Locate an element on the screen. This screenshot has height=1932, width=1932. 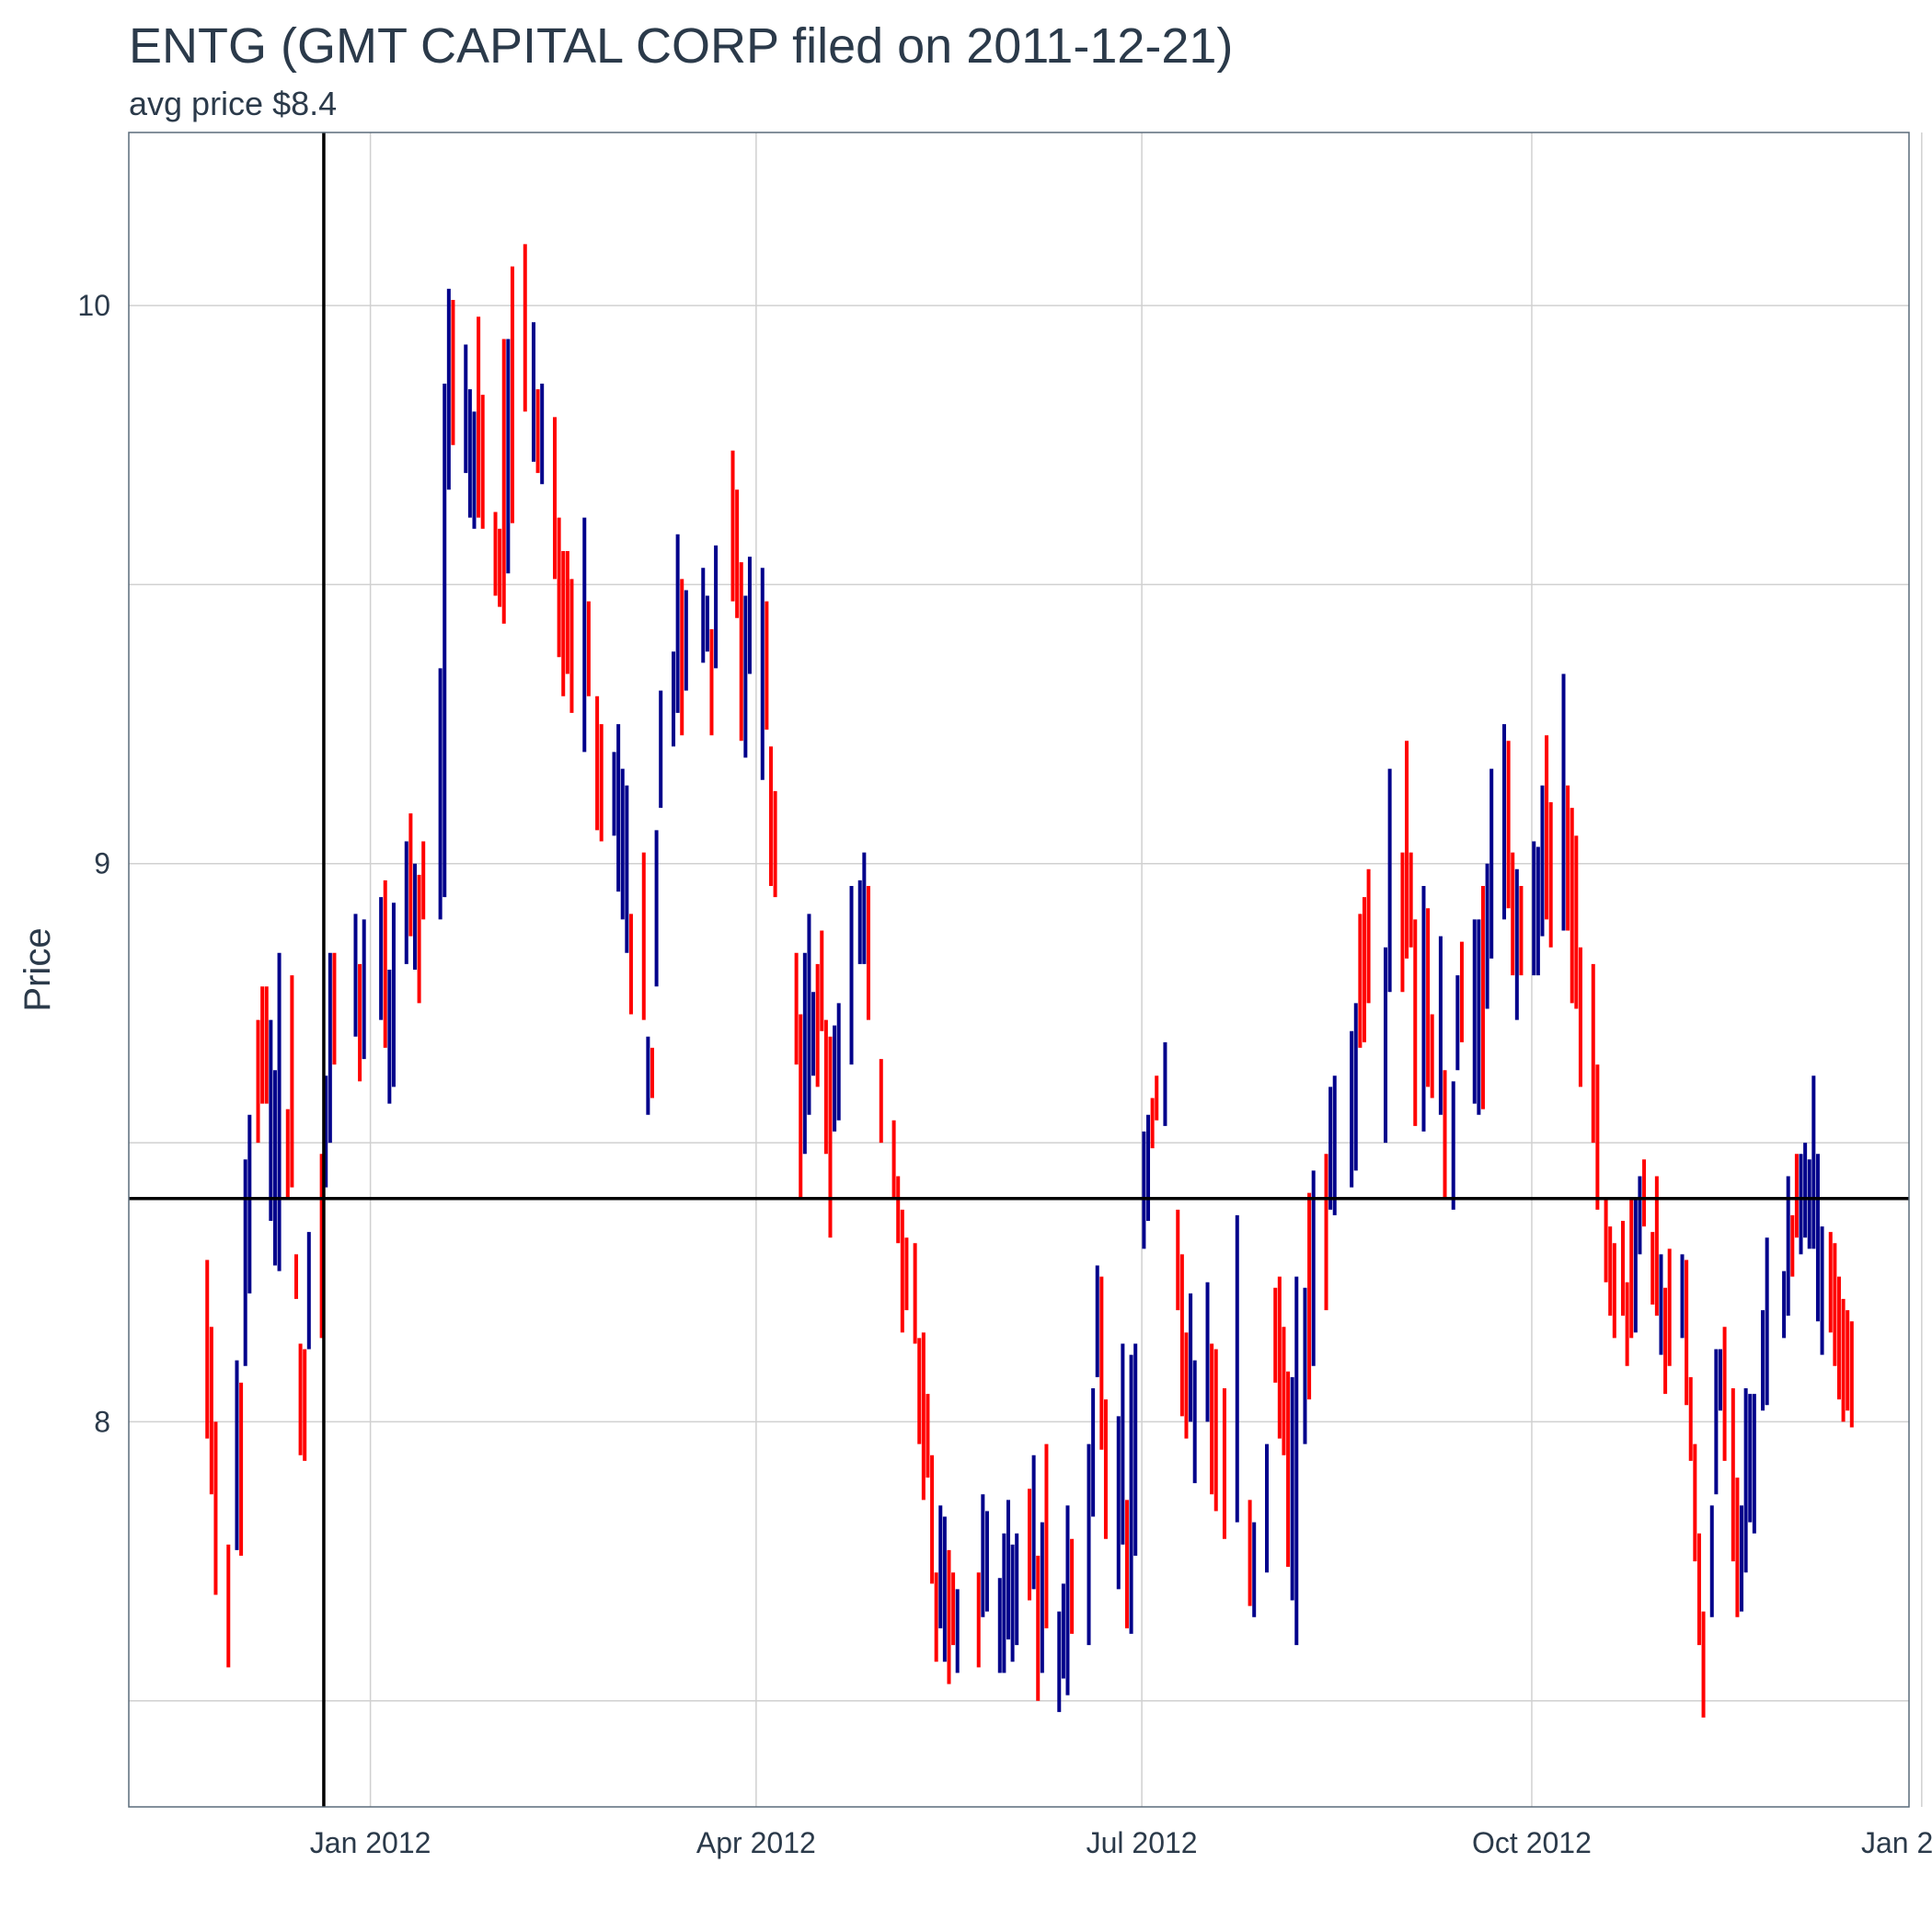
x-tick-label: Apr 2012 is located at coordinates (756, 1842).